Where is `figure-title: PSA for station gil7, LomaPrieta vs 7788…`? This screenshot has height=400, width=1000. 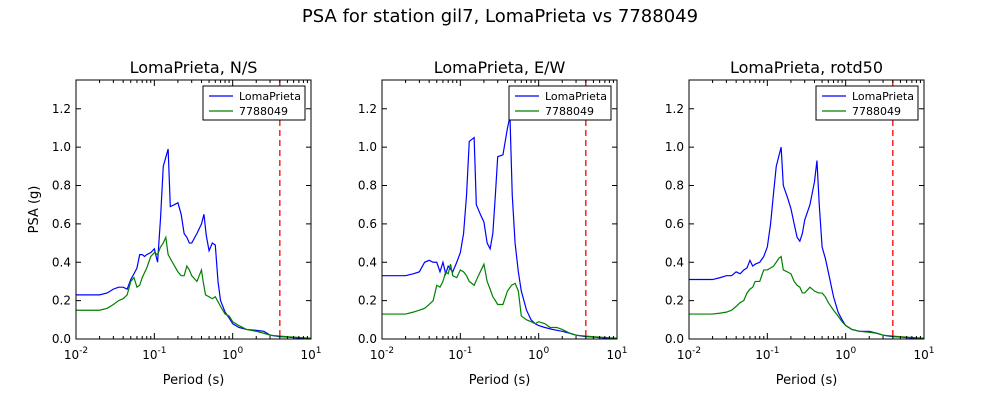
figure-title: PSA for station gil7, LomaPrieta vs 7788… is located at coordinates (500, 16).